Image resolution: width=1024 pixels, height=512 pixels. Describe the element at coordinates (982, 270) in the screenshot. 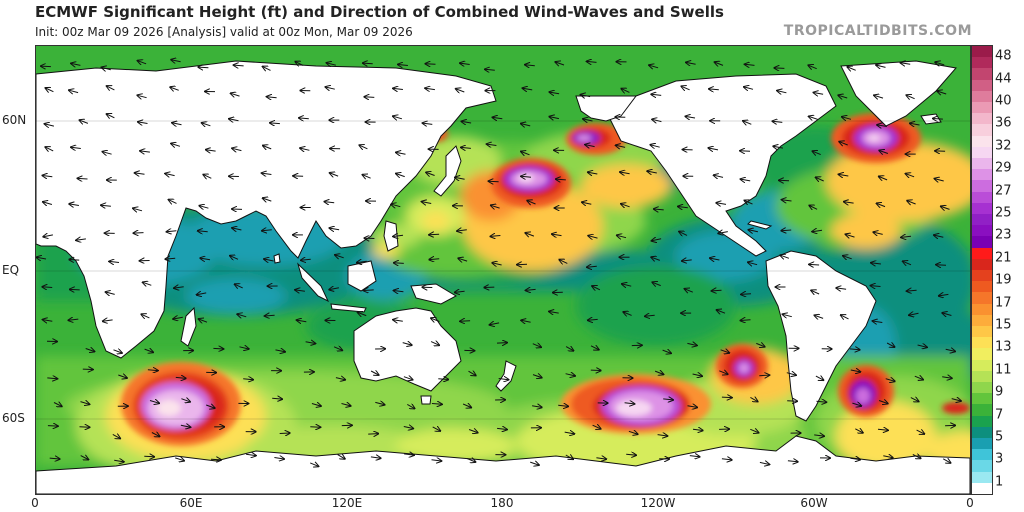

I see `colorbar` at that location.